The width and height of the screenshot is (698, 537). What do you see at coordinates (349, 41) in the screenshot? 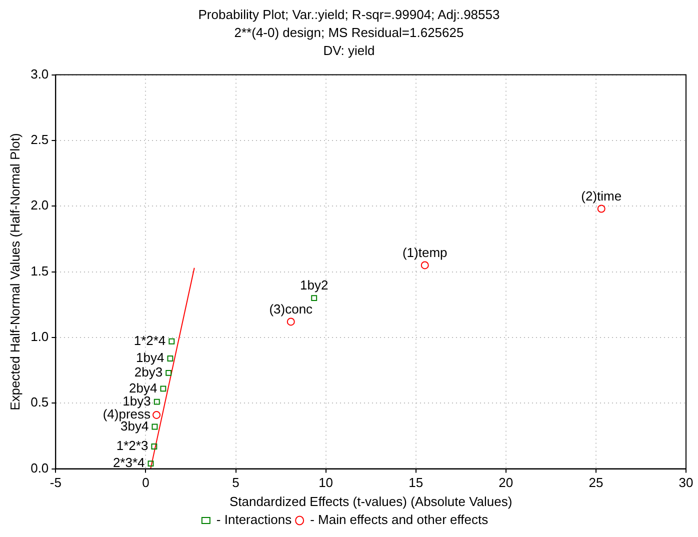
I see `chart-subtitle: 2**(4-0) design; MS Residual=1.625625 DV: yield` at bounding box center [349, 41].